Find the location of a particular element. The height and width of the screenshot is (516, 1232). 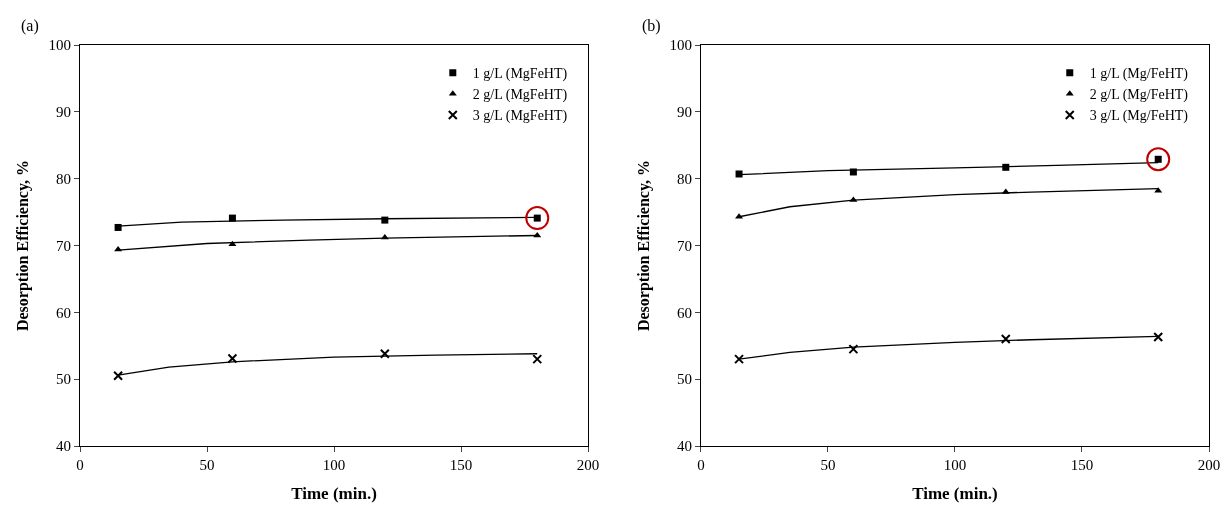

legend-label: 2 g/L (MgFeHT) is located at coordinates (520, 95).